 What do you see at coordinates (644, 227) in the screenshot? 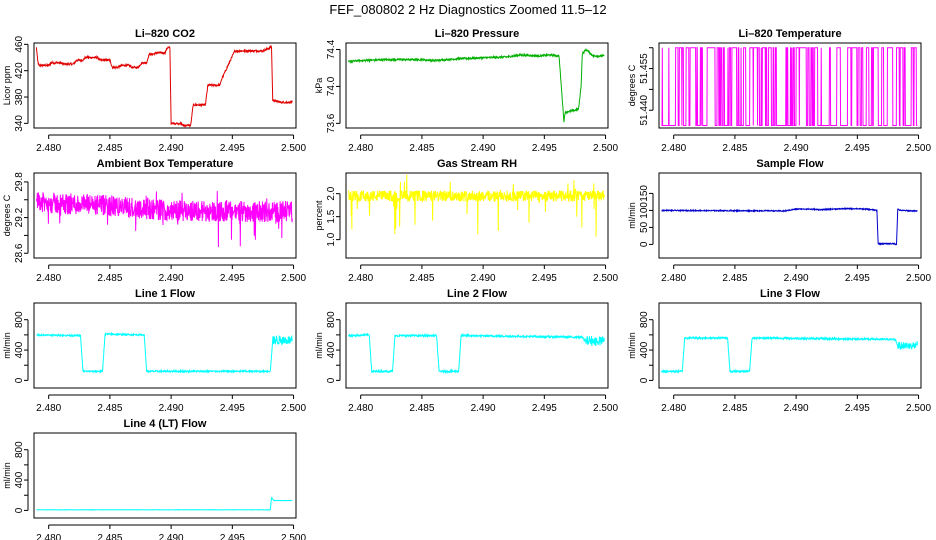
I see `y-tick-label: 50` at bounding box center [644, 227].